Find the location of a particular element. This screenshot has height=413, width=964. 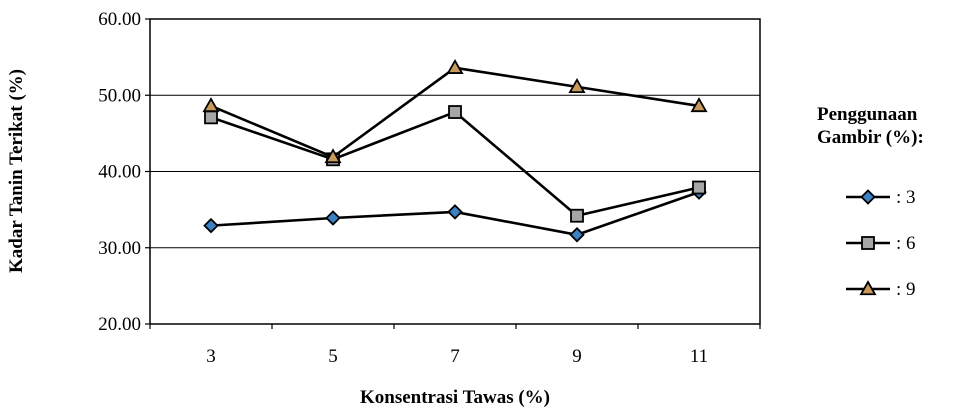

y-tick-label: 60.00 is located at coordinates (119, 19).